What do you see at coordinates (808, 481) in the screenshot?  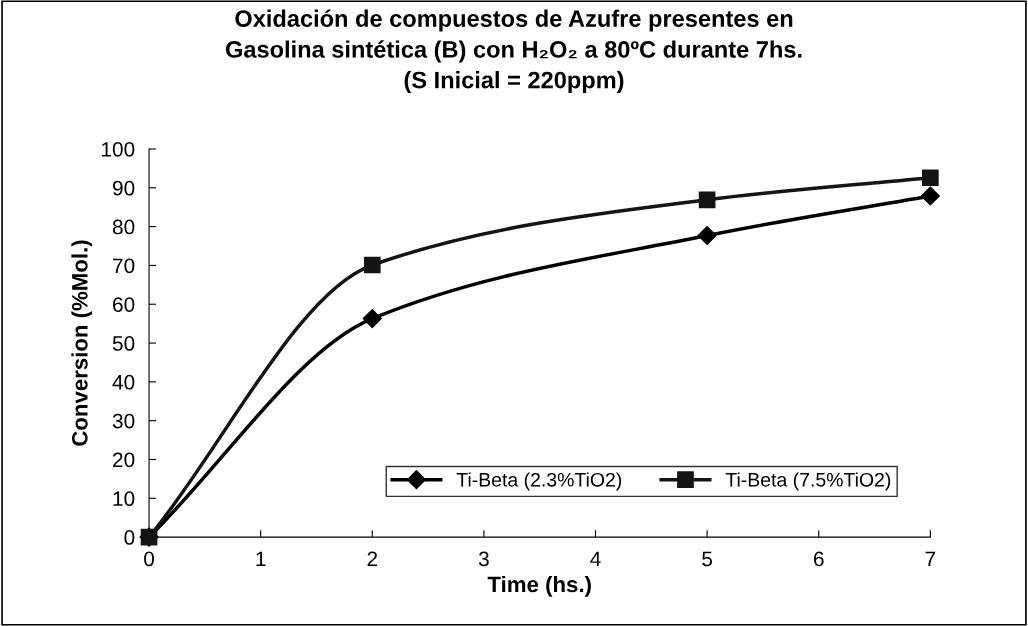 I see `legend-label: Ti-Beta (7.5%TiO2)` at bounding box center [808, 481].